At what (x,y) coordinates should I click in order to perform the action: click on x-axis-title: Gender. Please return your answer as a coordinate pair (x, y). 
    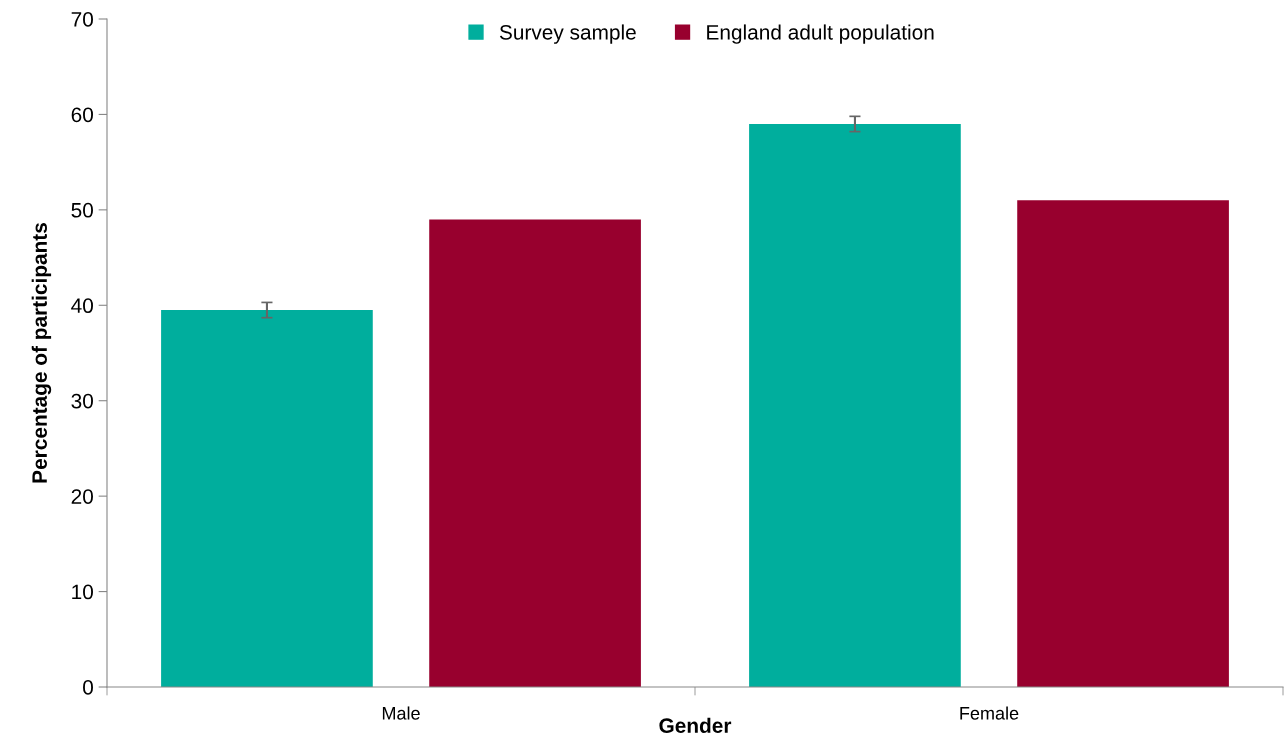
    Looking at the image, I should click on (695, 725).